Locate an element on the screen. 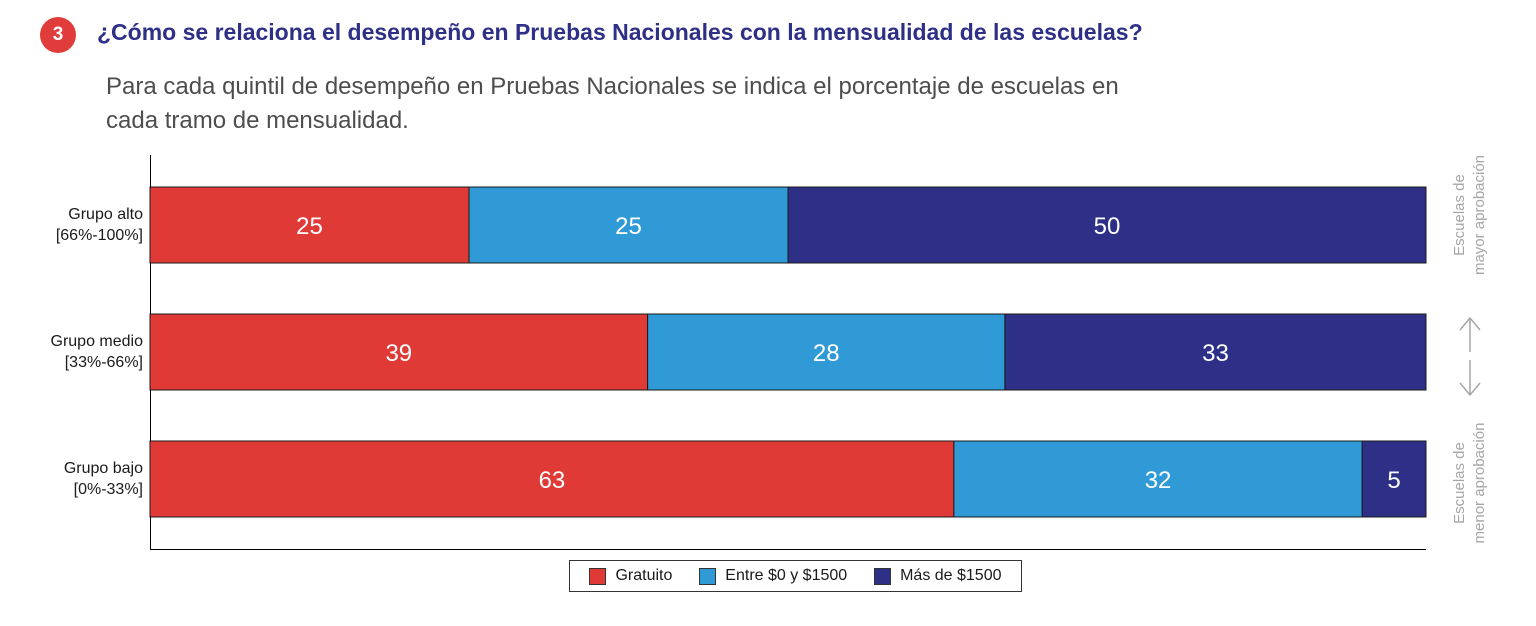 The height and width of the screenshot is (626, 1536). chart-legend: Gratuito Entre $0 y $1500 Más de $1500 is located at coordinates (795, 576).